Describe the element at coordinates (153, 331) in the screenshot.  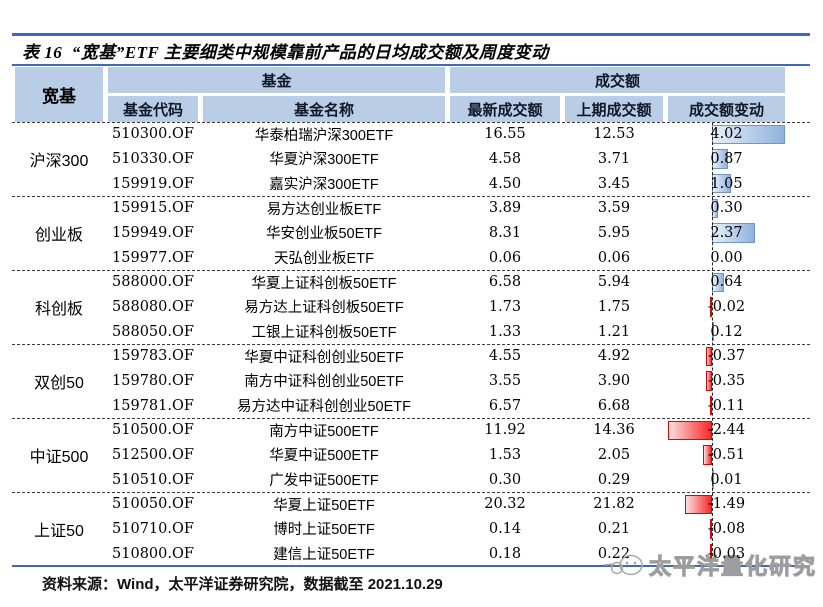
I see `fund-code: 588050.OF` at that location.